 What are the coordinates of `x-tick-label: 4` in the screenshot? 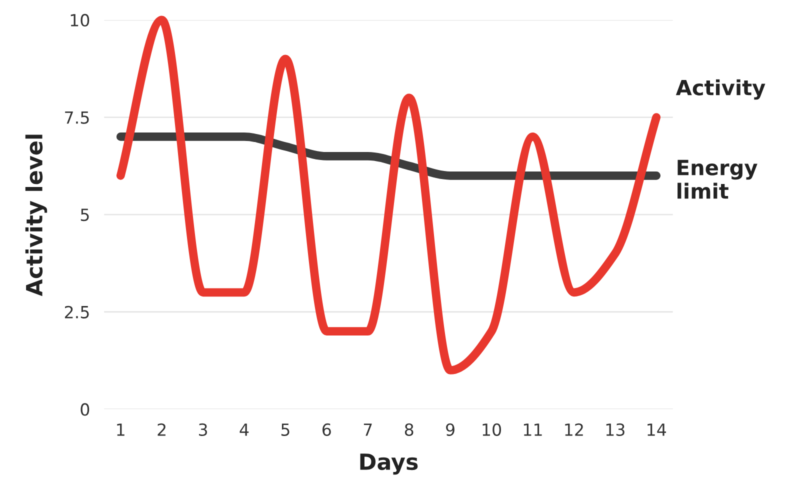 It's located at (244, 430).